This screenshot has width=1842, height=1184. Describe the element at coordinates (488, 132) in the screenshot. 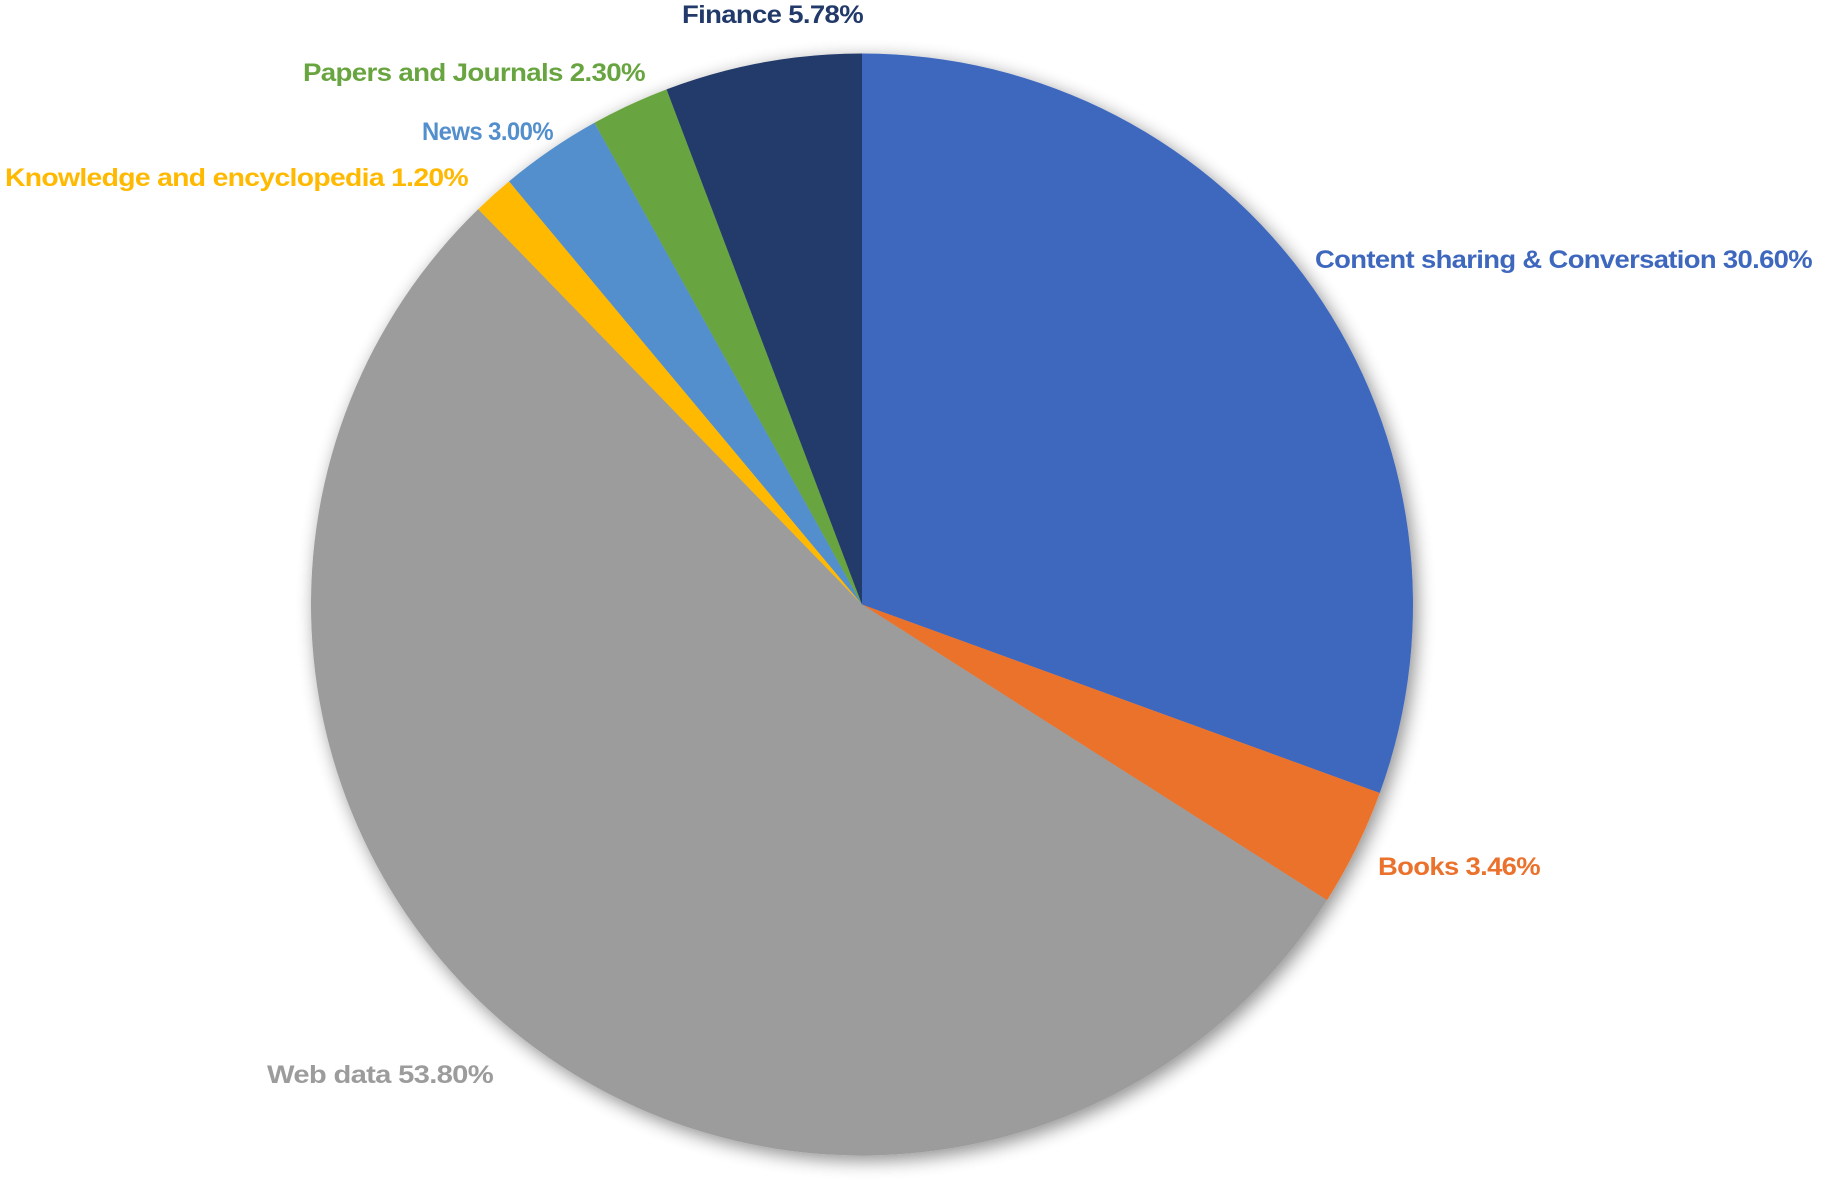

I see `label-news: News 3.00%` at that location.